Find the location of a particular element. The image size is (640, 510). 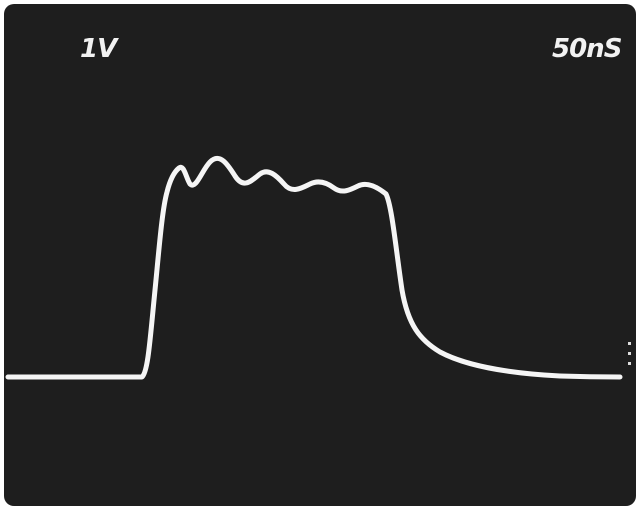

time-per-division-readout: 50nS is located at coordinates (587, 49).